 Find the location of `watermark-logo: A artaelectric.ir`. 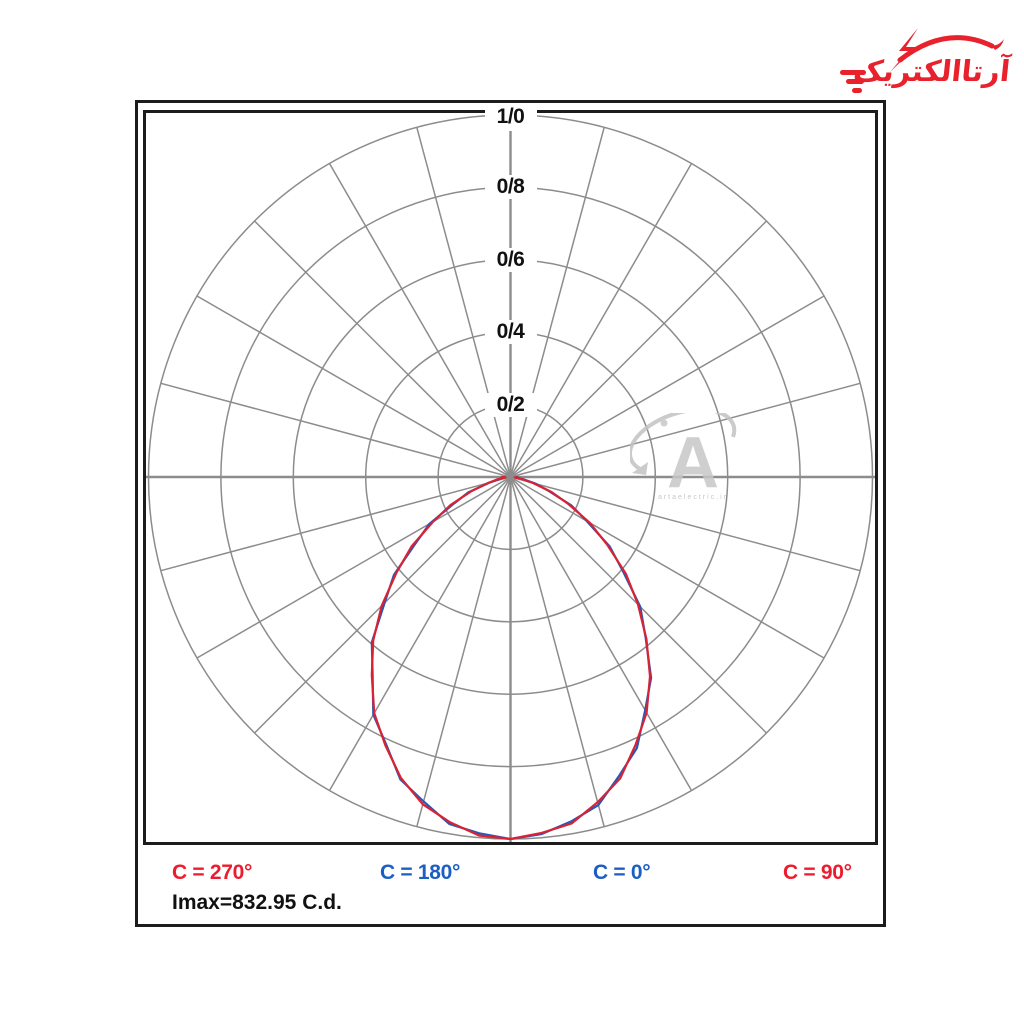

watermark-logo: A artaelectric.ir is located at coordinates (694, 456).